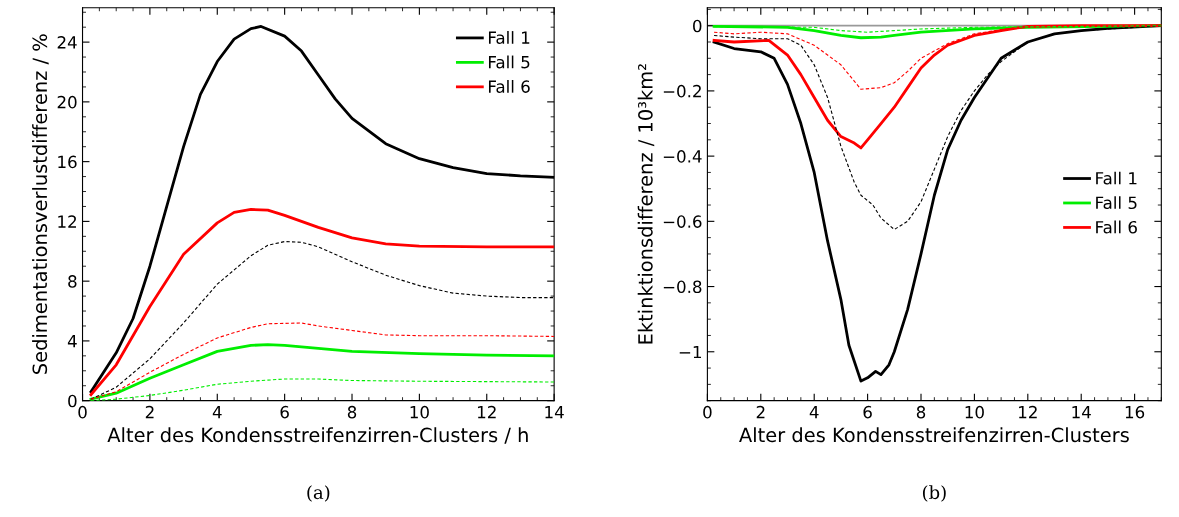  Describe the element at coordinates (1135, 412) in the screenshot. I see `x-tick-label: 16` at that location.